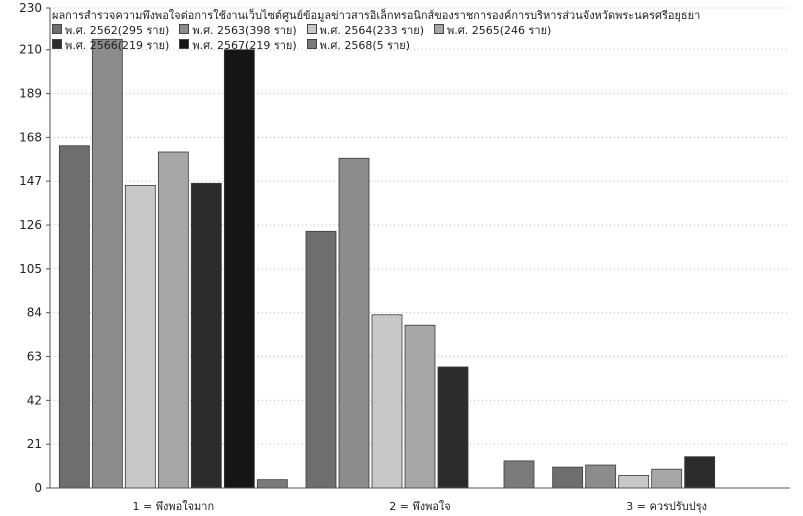 The height and width of the screenshot is (516, 803). Describe the element at coordinates (174, 506) in the screenshot. I see `x-tick-label: 1 = พึงพอใจมาก` at that location.